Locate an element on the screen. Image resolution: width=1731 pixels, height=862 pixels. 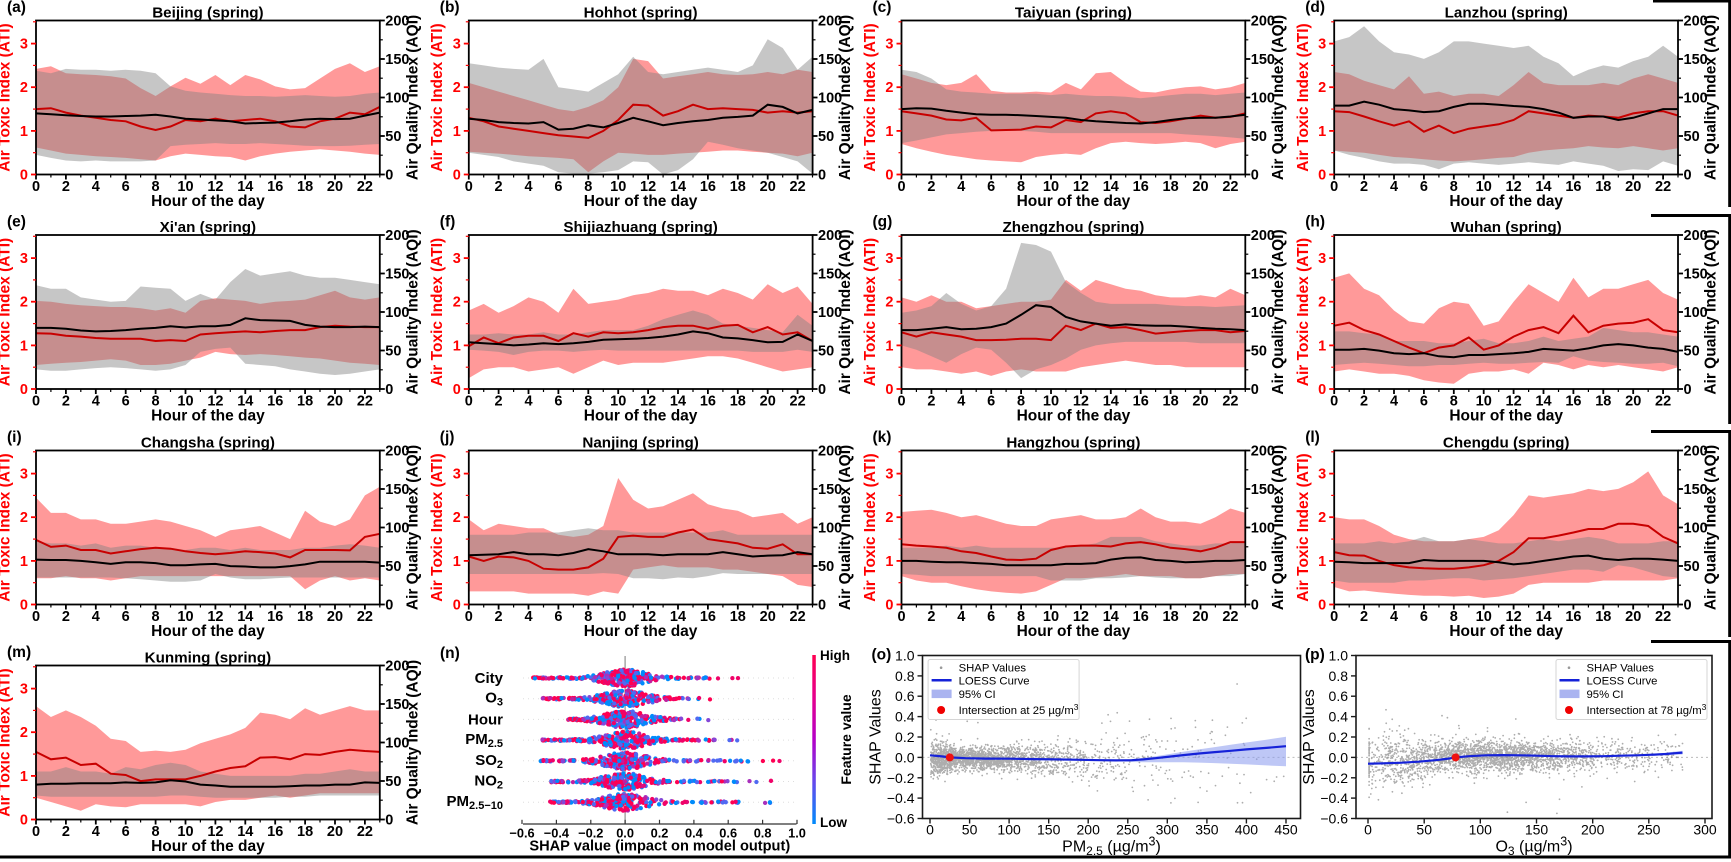
svg-text: Feature value is located at coordinates (846, 739).